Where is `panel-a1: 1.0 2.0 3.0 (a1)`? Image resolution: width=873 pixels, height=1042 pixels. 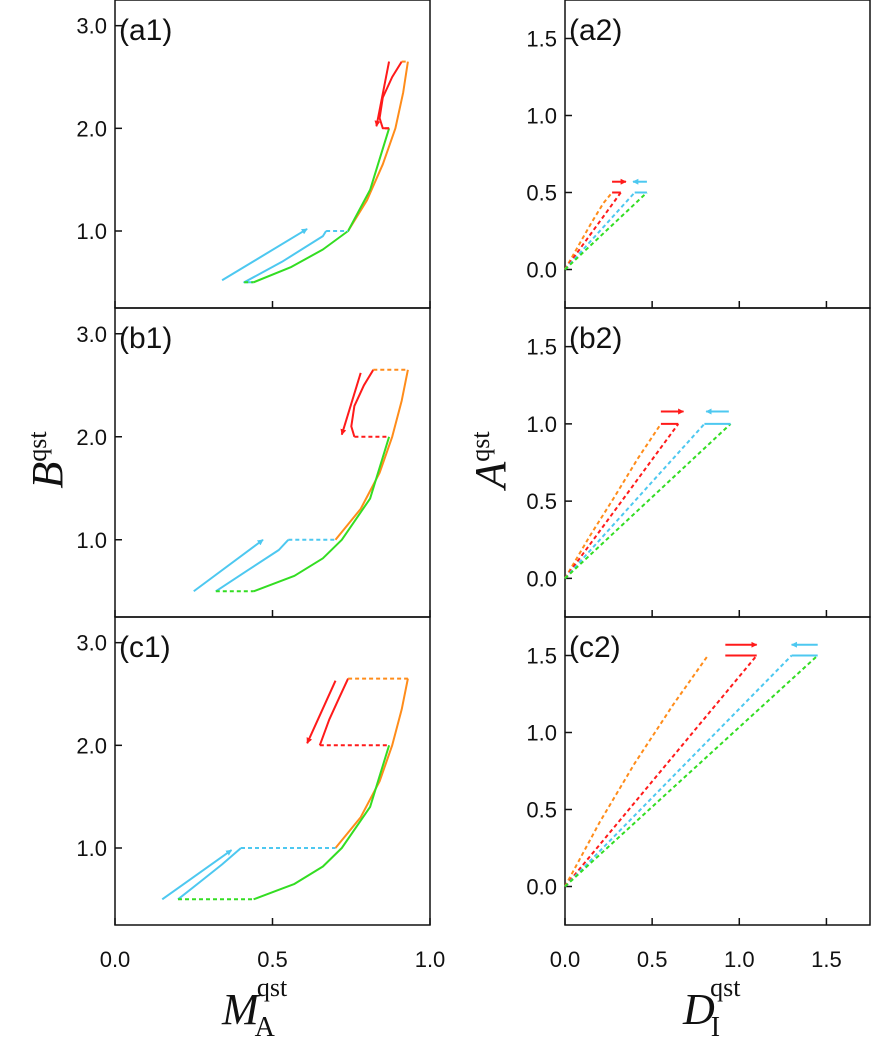
panel-a1: 1.0 2.0 3.0 (a1) is located at coordinates (253, 154).